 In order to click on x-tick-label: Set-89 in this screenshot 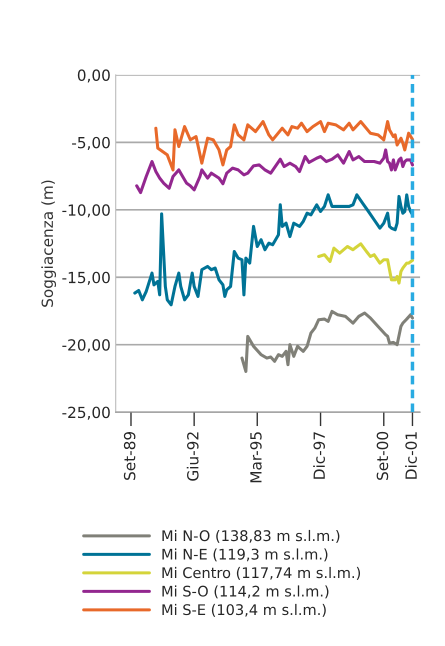, I will do `click(130, 456)`.